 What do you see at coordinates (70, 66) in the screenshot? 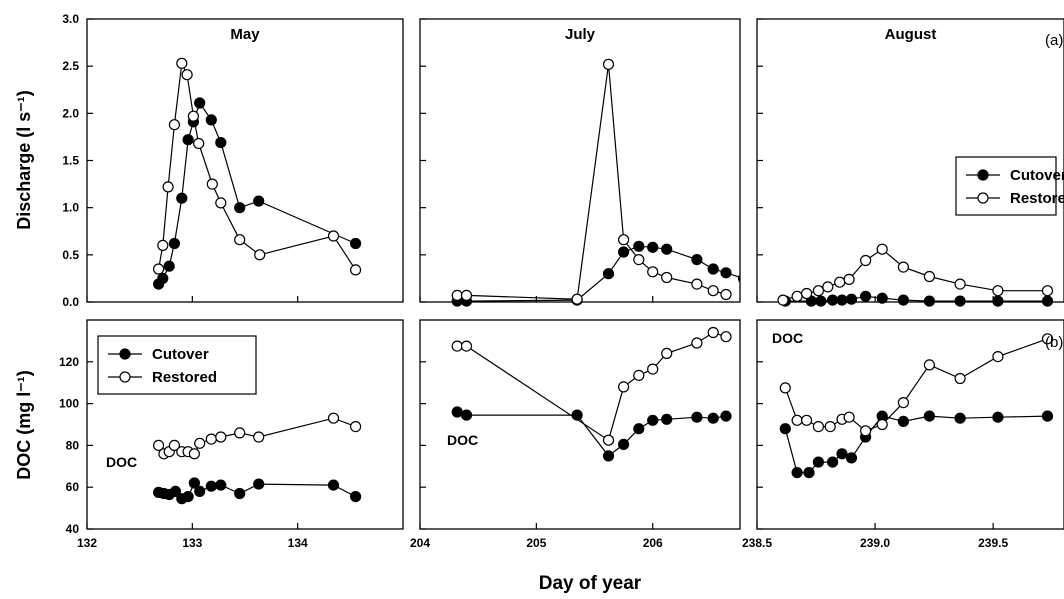
I see `y-tick-label: 2.5` at bounding box center [70, 66].